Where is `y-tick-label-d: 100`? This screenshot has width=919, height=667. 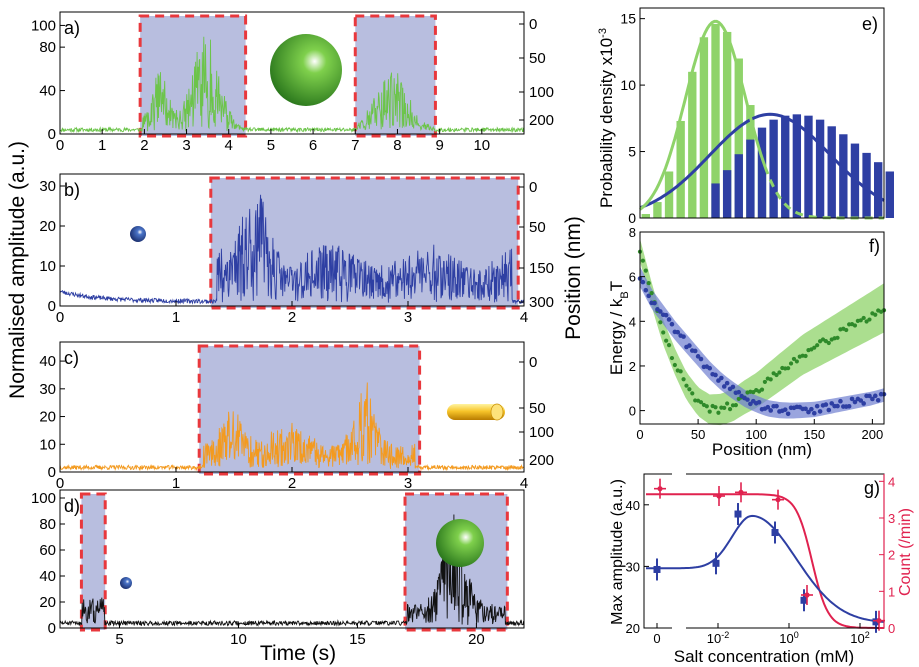 y-tick-label-d: 100 is located at coordinates (43, 498).